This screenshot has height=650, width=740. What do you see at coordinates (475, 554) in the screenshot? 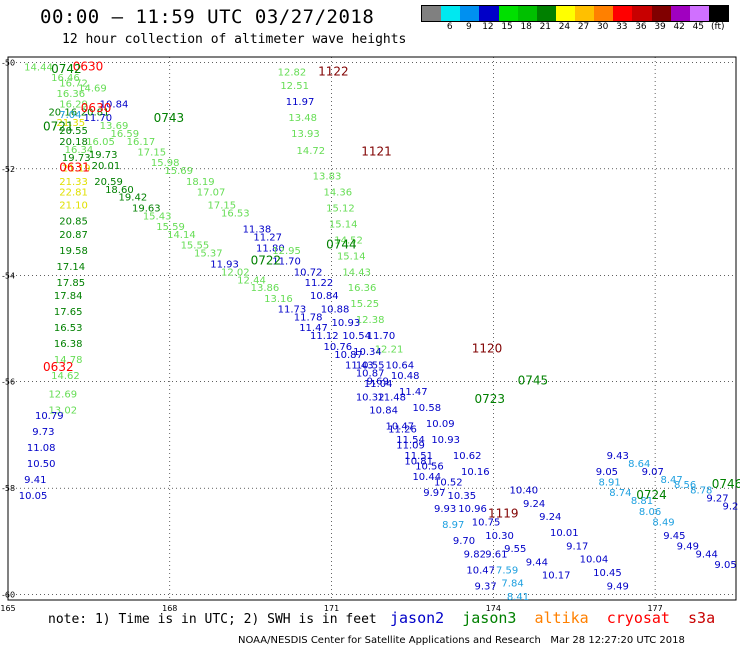
I see `swh-value-label: 9.82` at bounding box center [475, 554].